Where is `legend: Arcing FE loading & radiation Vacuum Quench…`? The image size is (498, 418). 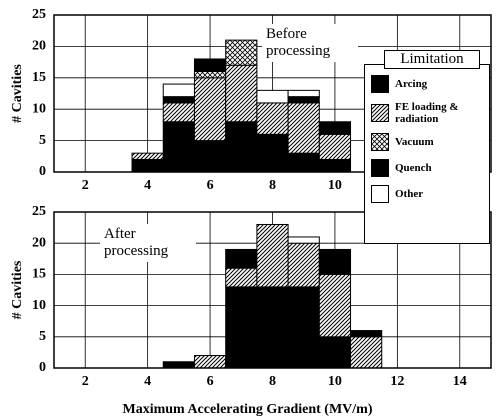
legend: Arcing FE loading & radiation Vacuum Quench… is located at coordinates (427, 154).